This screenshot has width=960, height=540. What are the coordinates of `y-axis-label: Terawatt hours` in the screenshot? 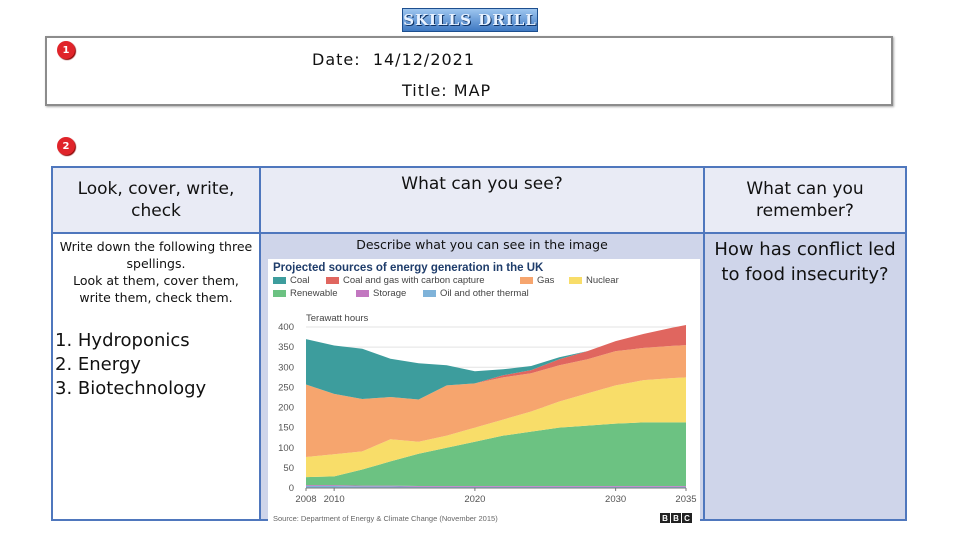 It's located at (337, 318).